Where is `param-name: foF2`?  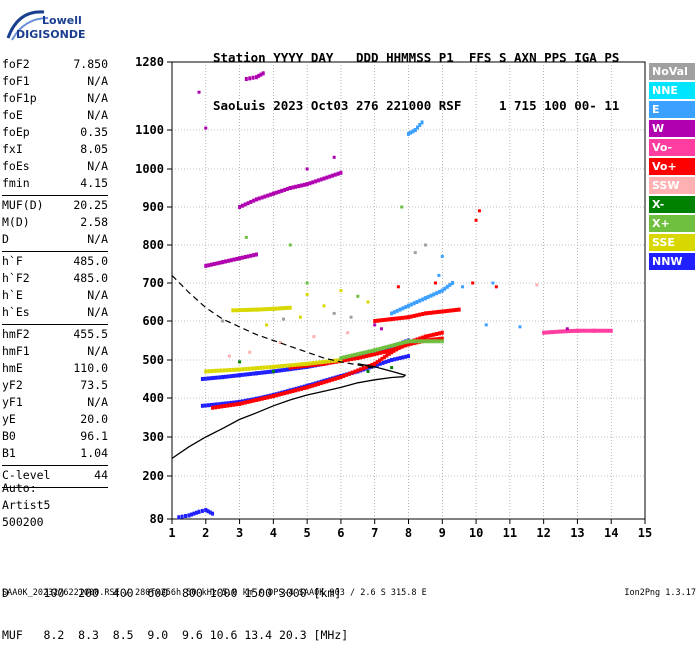 param-name: foF2 is located at coordinates (16, 64).